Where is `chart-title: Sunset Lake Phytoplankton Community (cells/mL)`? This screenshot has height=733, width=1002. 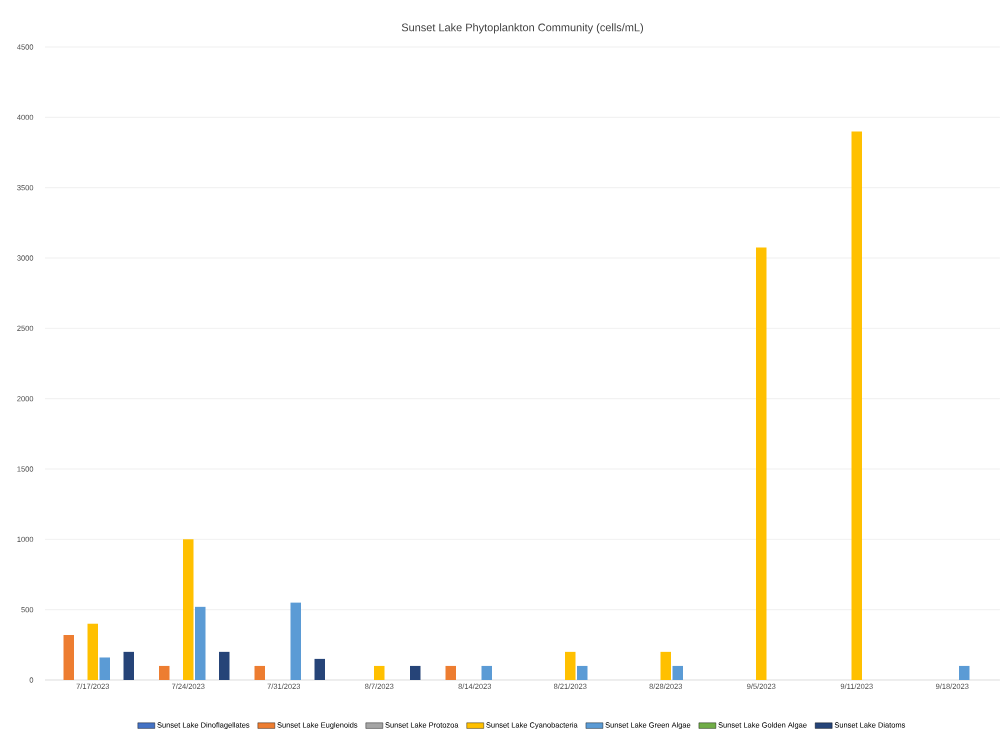
chart-title: Sunset Lake Phytoplankton Community (cells/mL) is located at coordinates (522, 28).